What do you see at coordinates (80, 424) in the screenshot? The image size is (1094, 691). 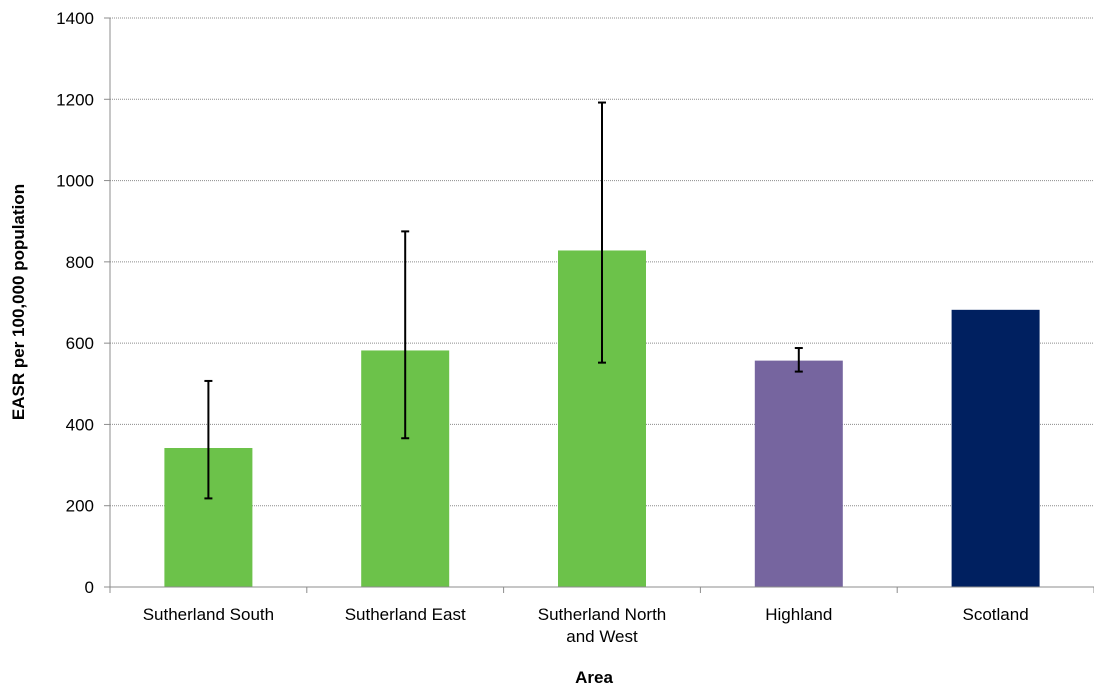 I see `y-tick-label: 400` at bounding box center [80, 424].